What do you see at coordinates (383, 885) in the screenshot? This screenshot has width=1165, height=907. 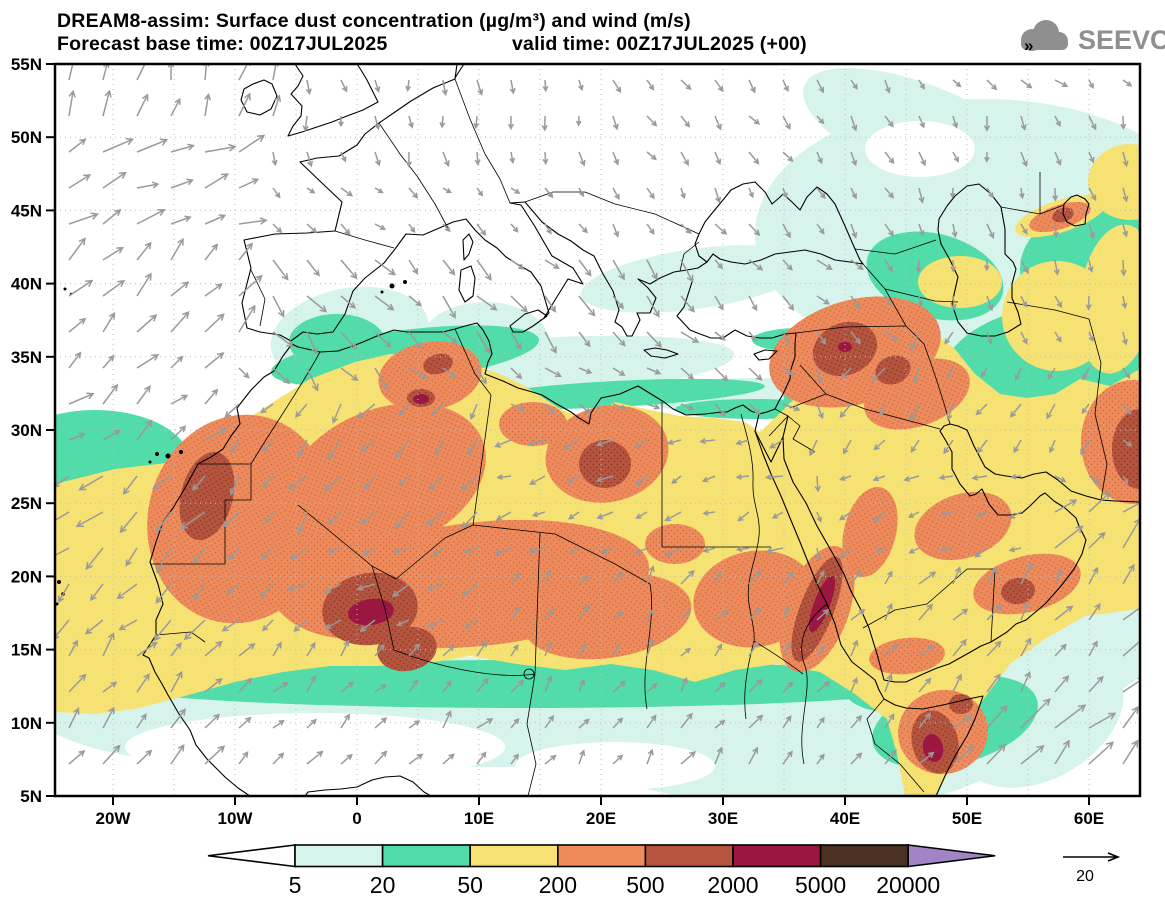 I see `colorbar-level-label: 20` at bounding box center [383, 885].